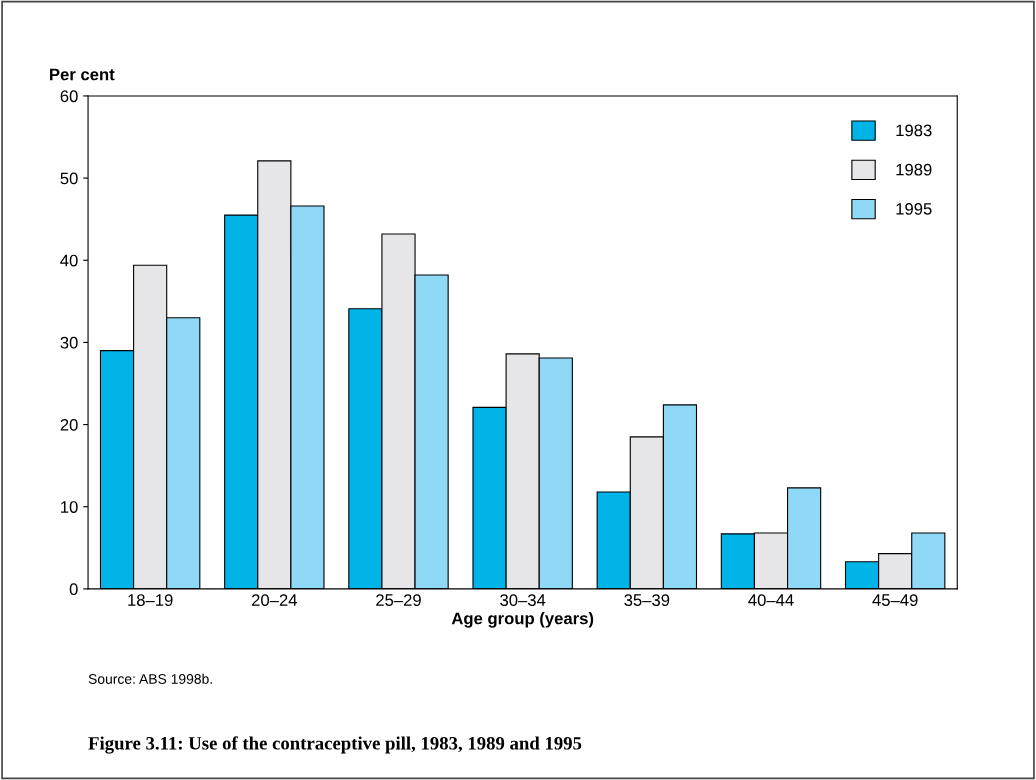 The height and width of the screenshot is (780, 1036). I want to click on y-tick-label: 30, so click(69, 342).